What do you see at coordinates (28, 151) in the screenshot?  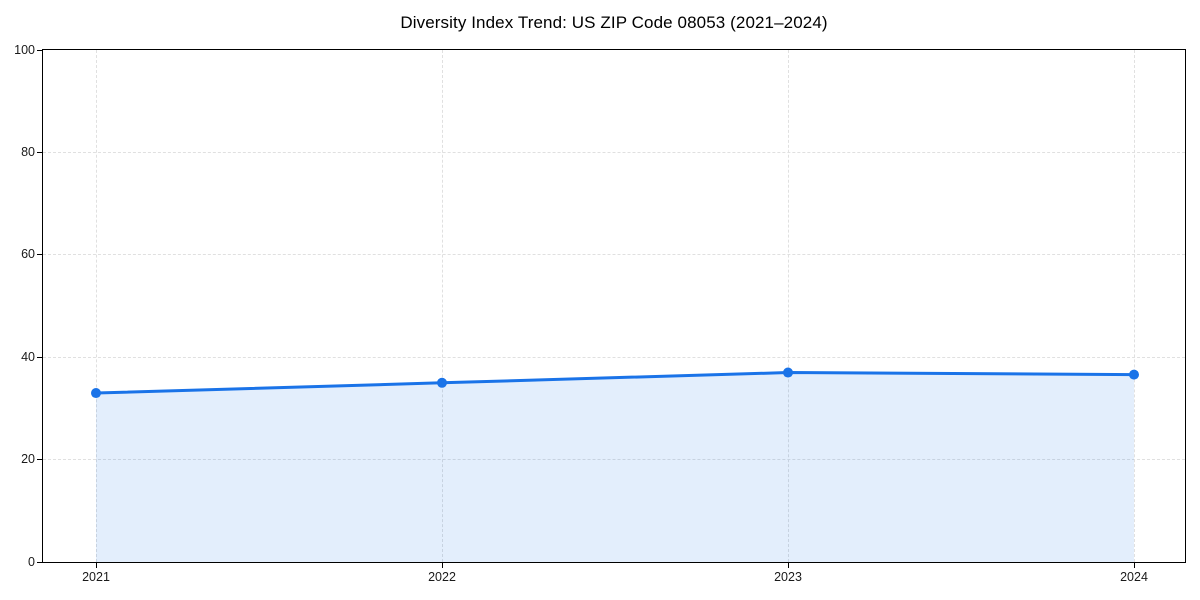 I see `y-tick-label: 80` at bounding box center [28, 151].